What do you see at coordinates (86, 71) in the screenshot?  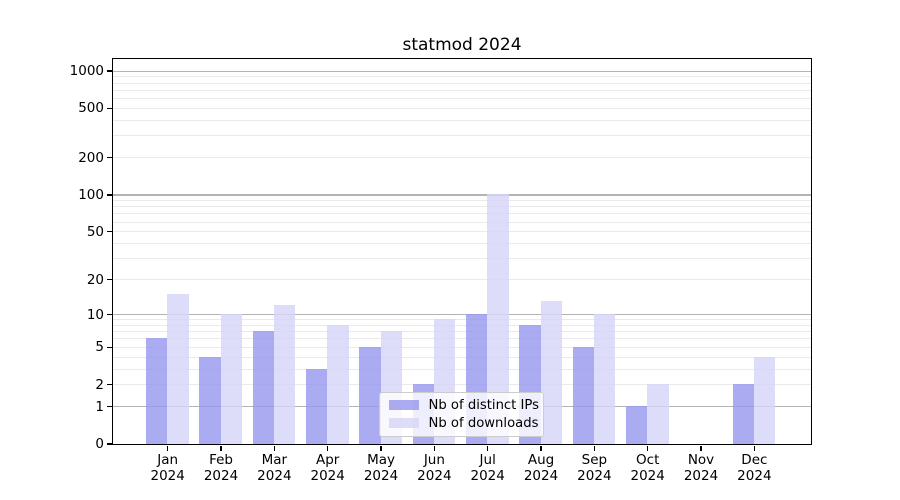 I see `y-tick-label: 1000` at bounding box center [86, 71].